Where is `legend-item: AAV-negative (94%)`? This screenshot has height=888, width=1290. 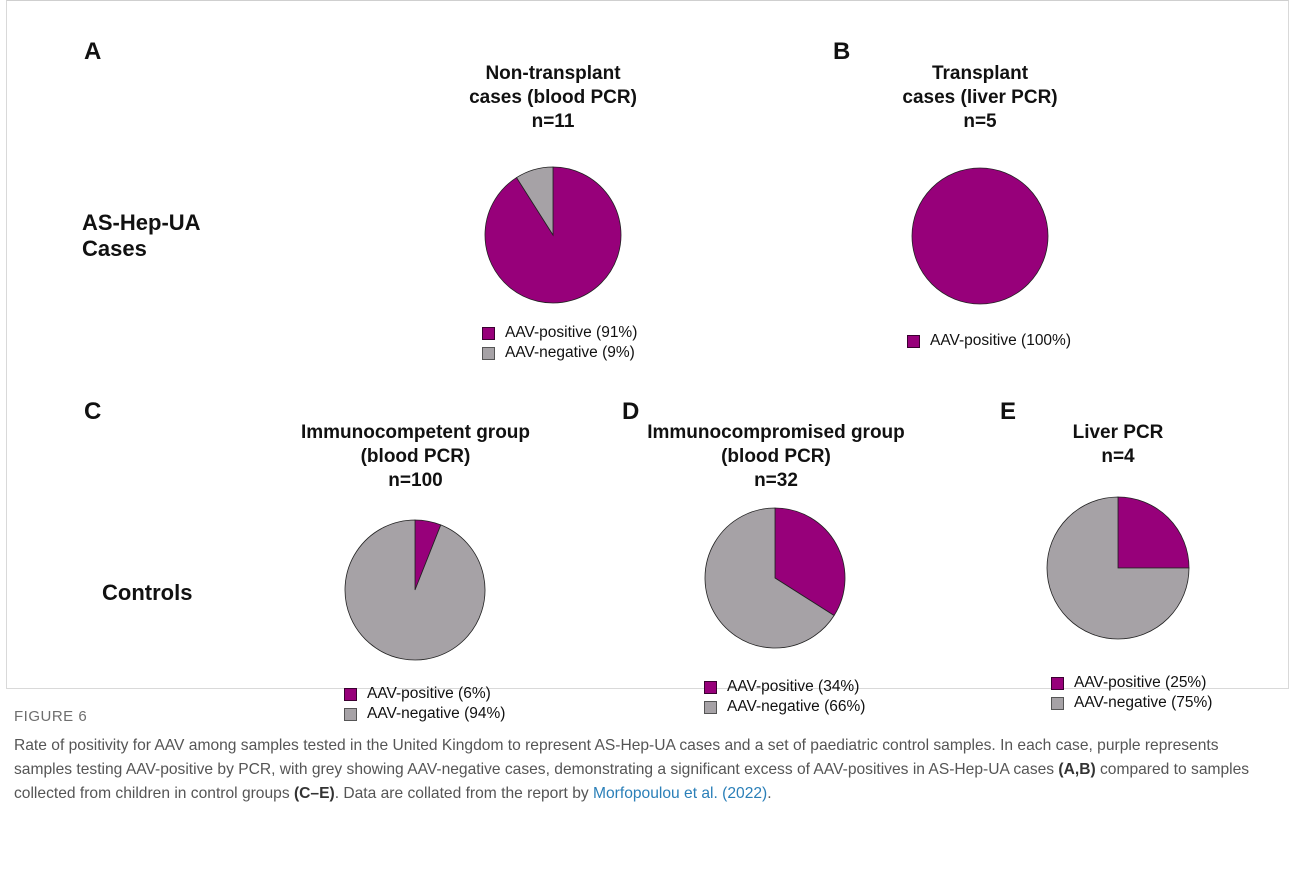
legend-item: AAV-negative (94%) is located at coordinates (424, 714).